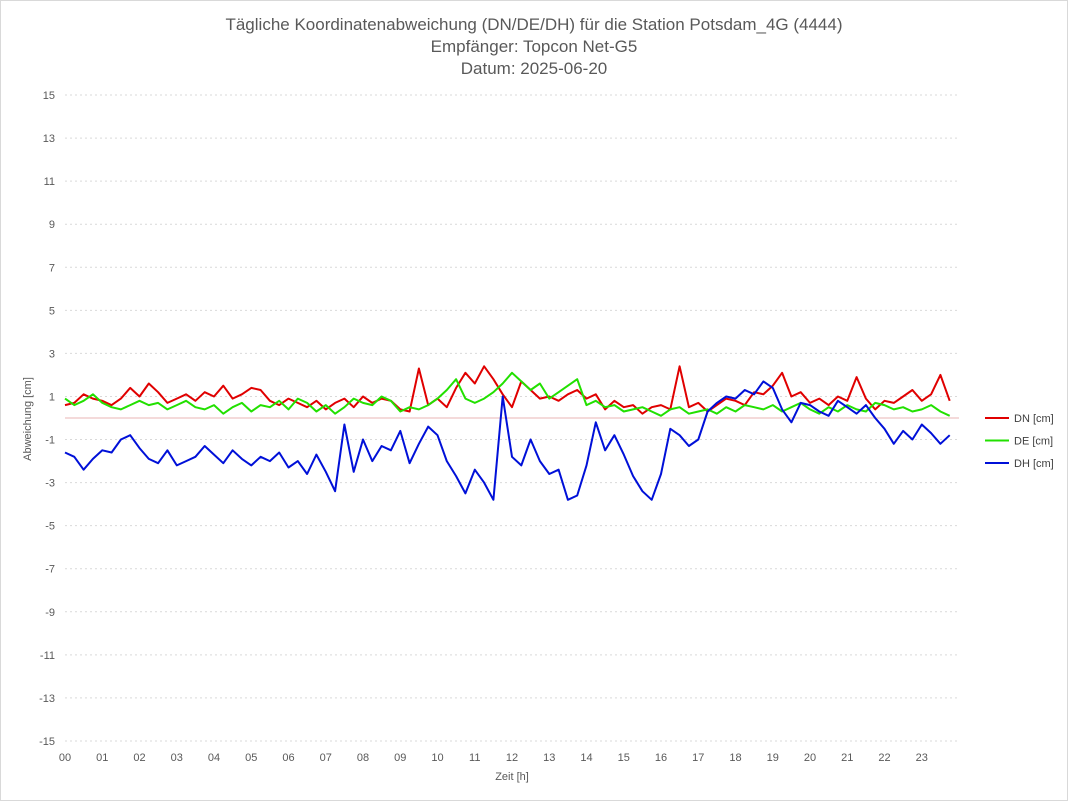 The width and height of the screenshot is (1068, 805). Describe the element at coordinates (47, 656) in the screenshot. I see `y-tick-label: -11` at that location.